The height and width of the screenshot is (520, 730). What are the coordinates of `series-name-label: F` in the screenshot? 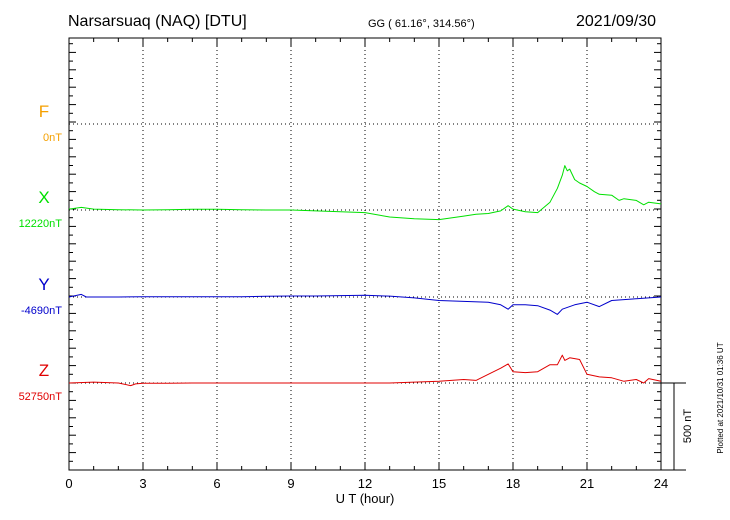 It's located at (44, 111).